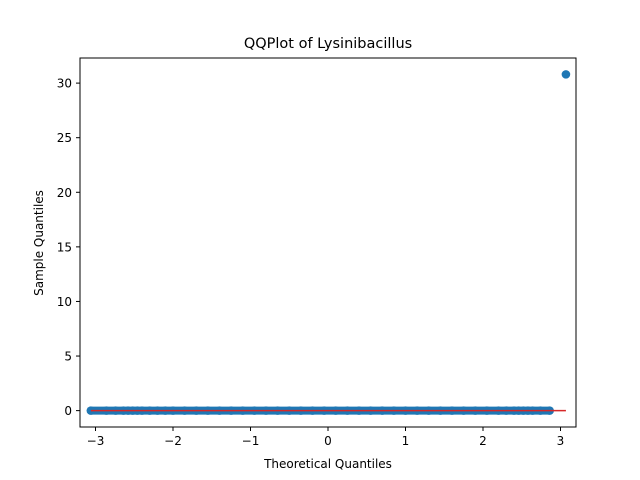 Image resolution: width=640 pixels, height=480 pixels. Describe the element at coordinates (251, 441) in the screenshot. I see `x-tick-label: −1` at that location.